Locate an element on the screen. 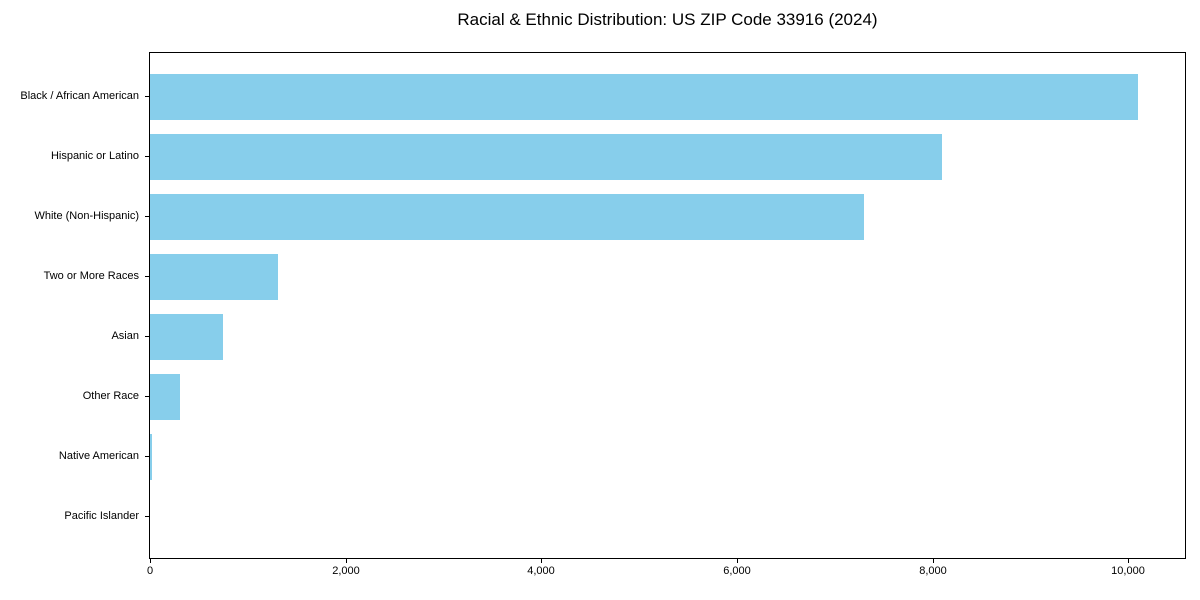  x-tick-label: 10,000 is located at coordinates (1128, 571).